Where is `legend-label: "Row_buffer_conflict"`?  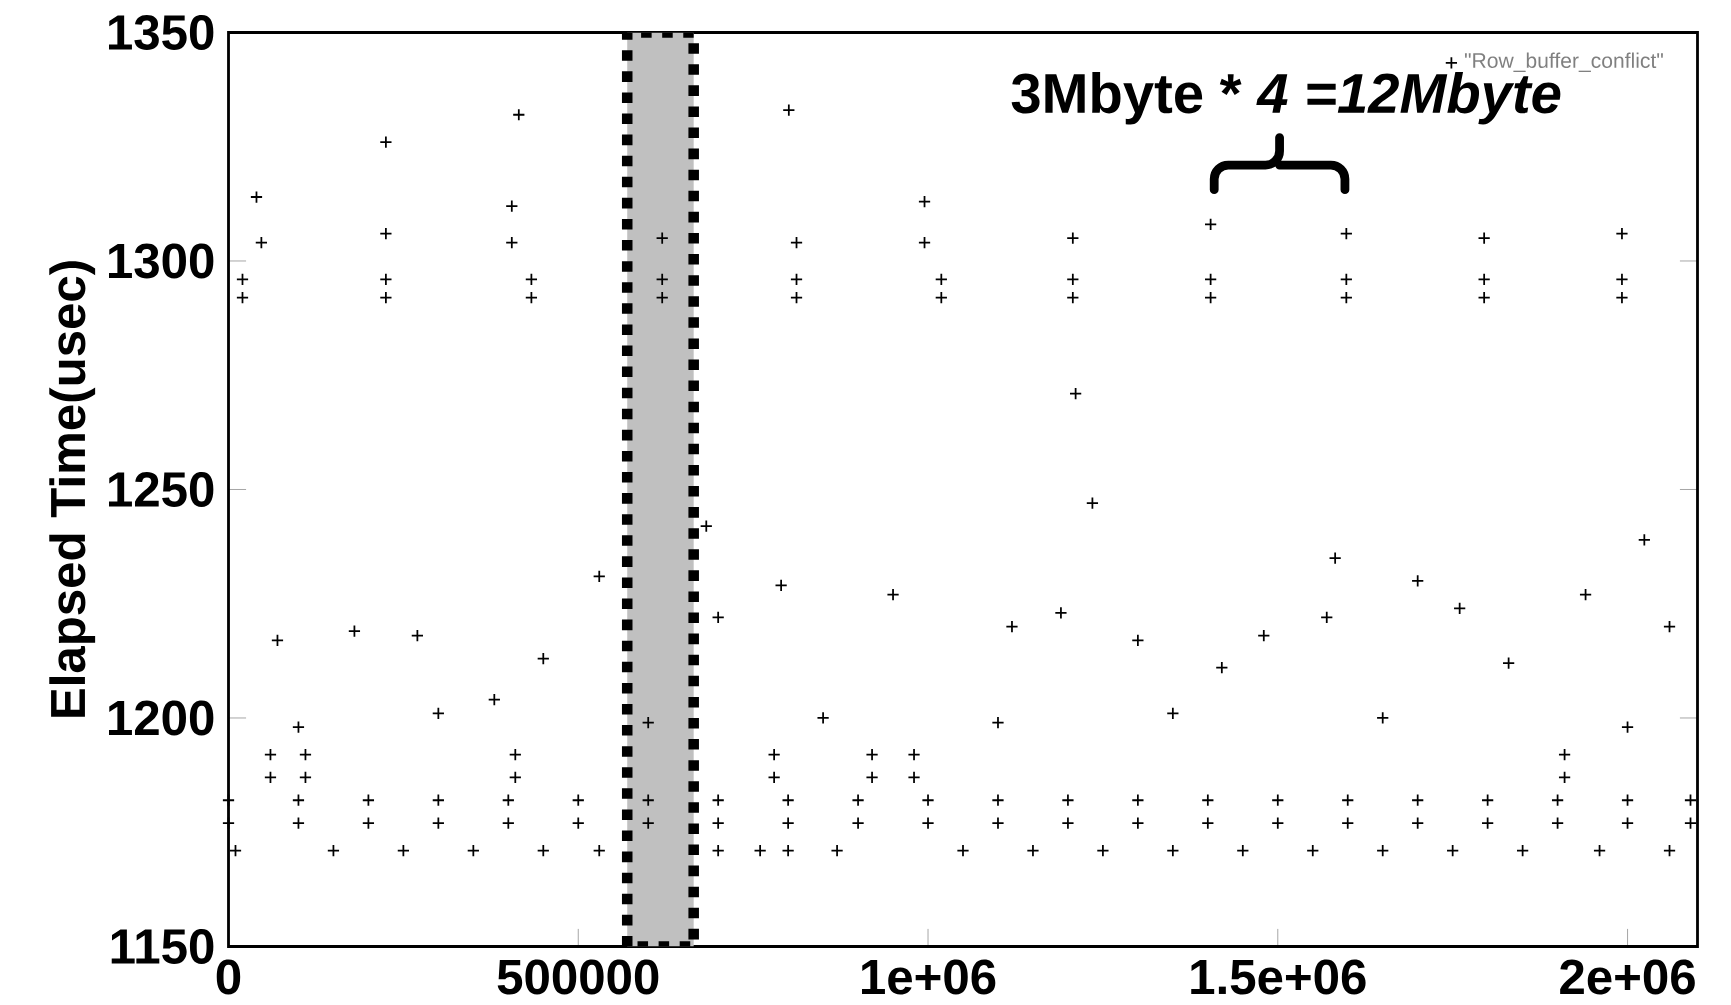
legend-label: "Row_buffer_conflict" is located at coordinates (1563, 62).